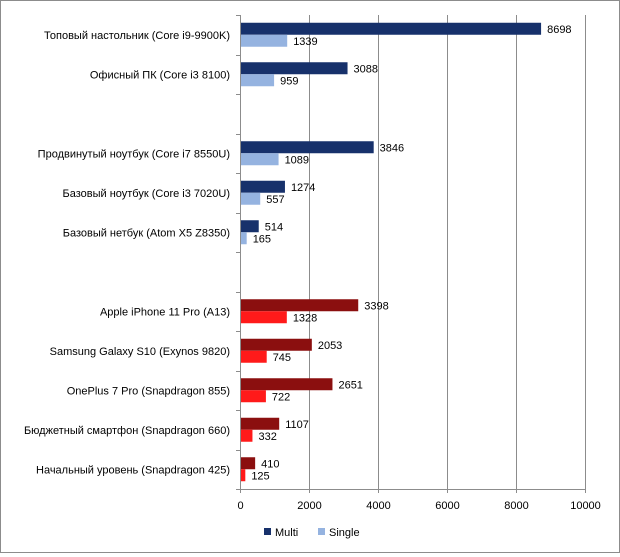 This screenshot has height=557, width=620. I want to click on category-label-5: Базовый нетбук (Atom X5 Z8350), so click(146, 233).